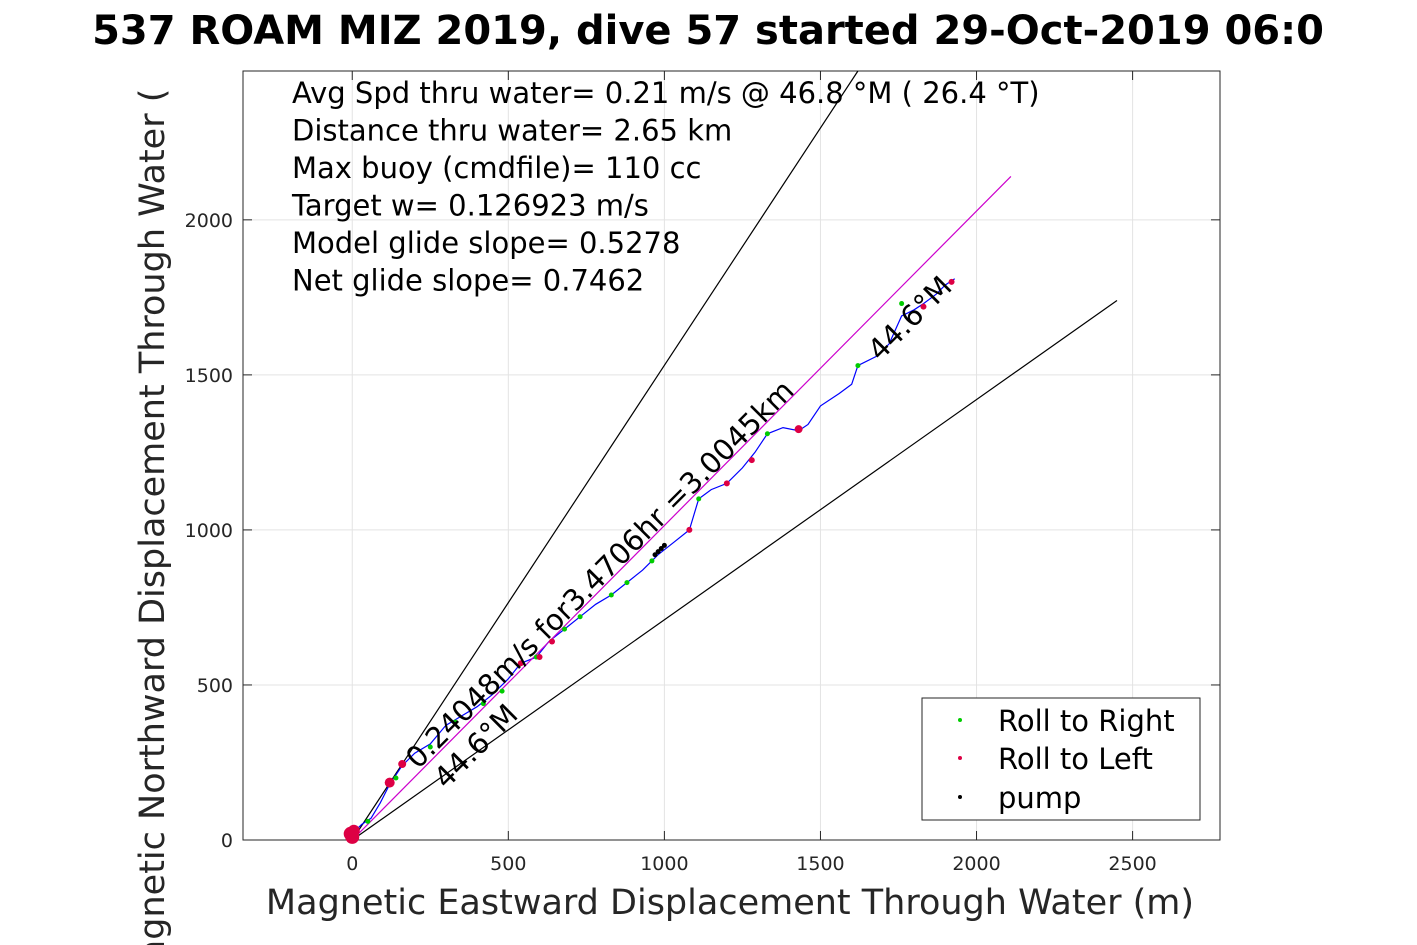  I want to click on x-tick-label: 2000, so click(976, 864).